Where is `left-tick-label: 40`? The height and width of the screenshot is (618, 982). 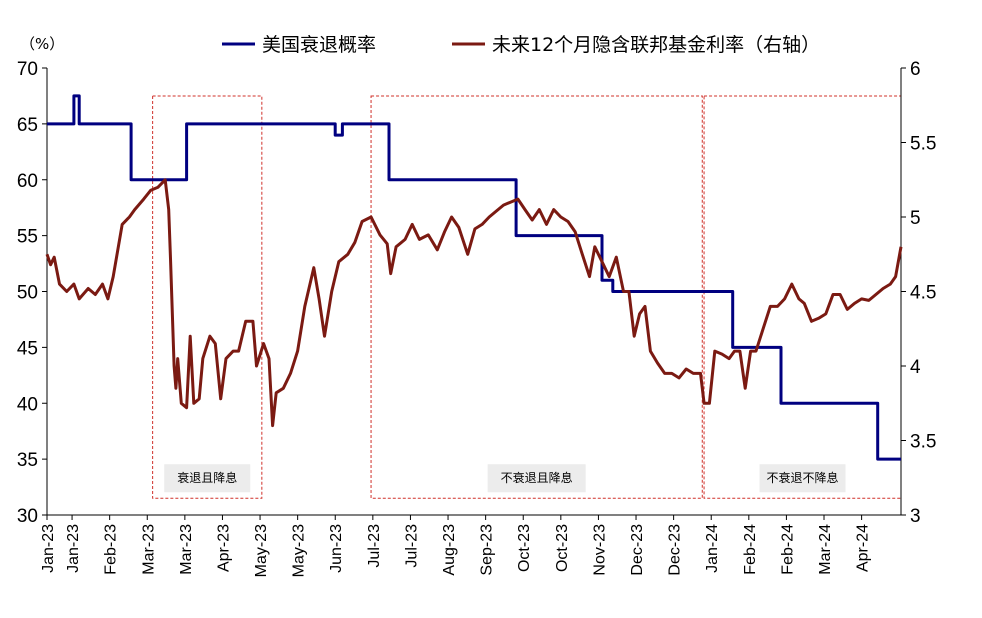
left-tick-label: 40 is located at coordinates (27, 404).